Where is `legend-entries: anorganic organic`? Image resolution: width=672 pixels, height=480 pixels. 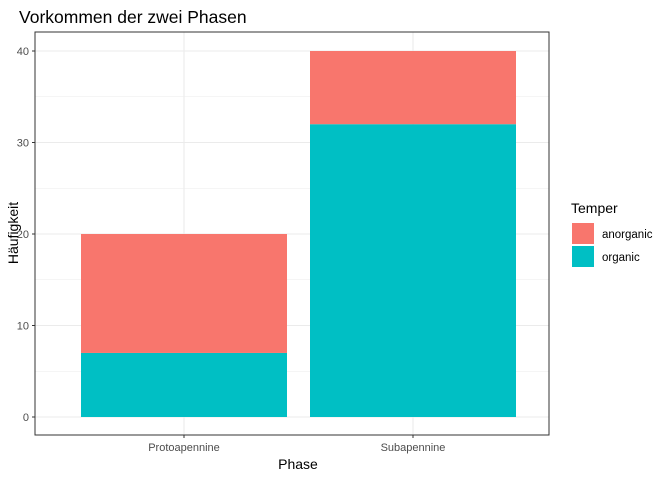
legend-entries: anorganic organic is located at coordinates (612, 245).